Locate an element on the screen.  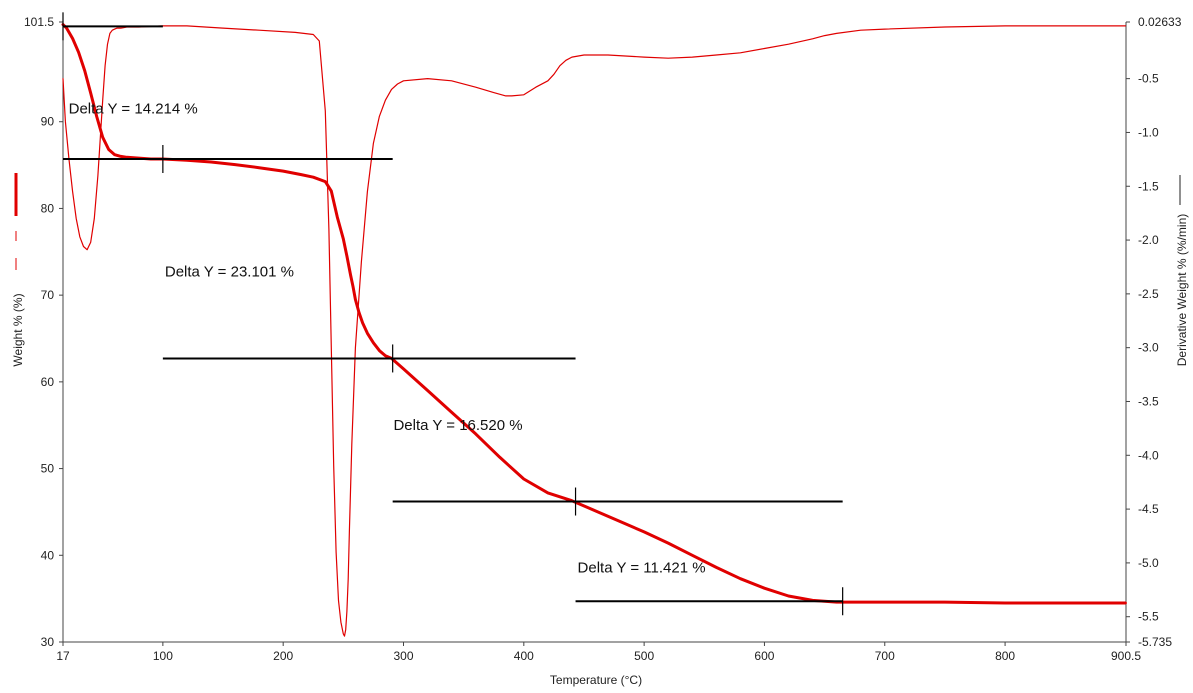
y-tick-label: 50 is located at coordinates (48, 469).